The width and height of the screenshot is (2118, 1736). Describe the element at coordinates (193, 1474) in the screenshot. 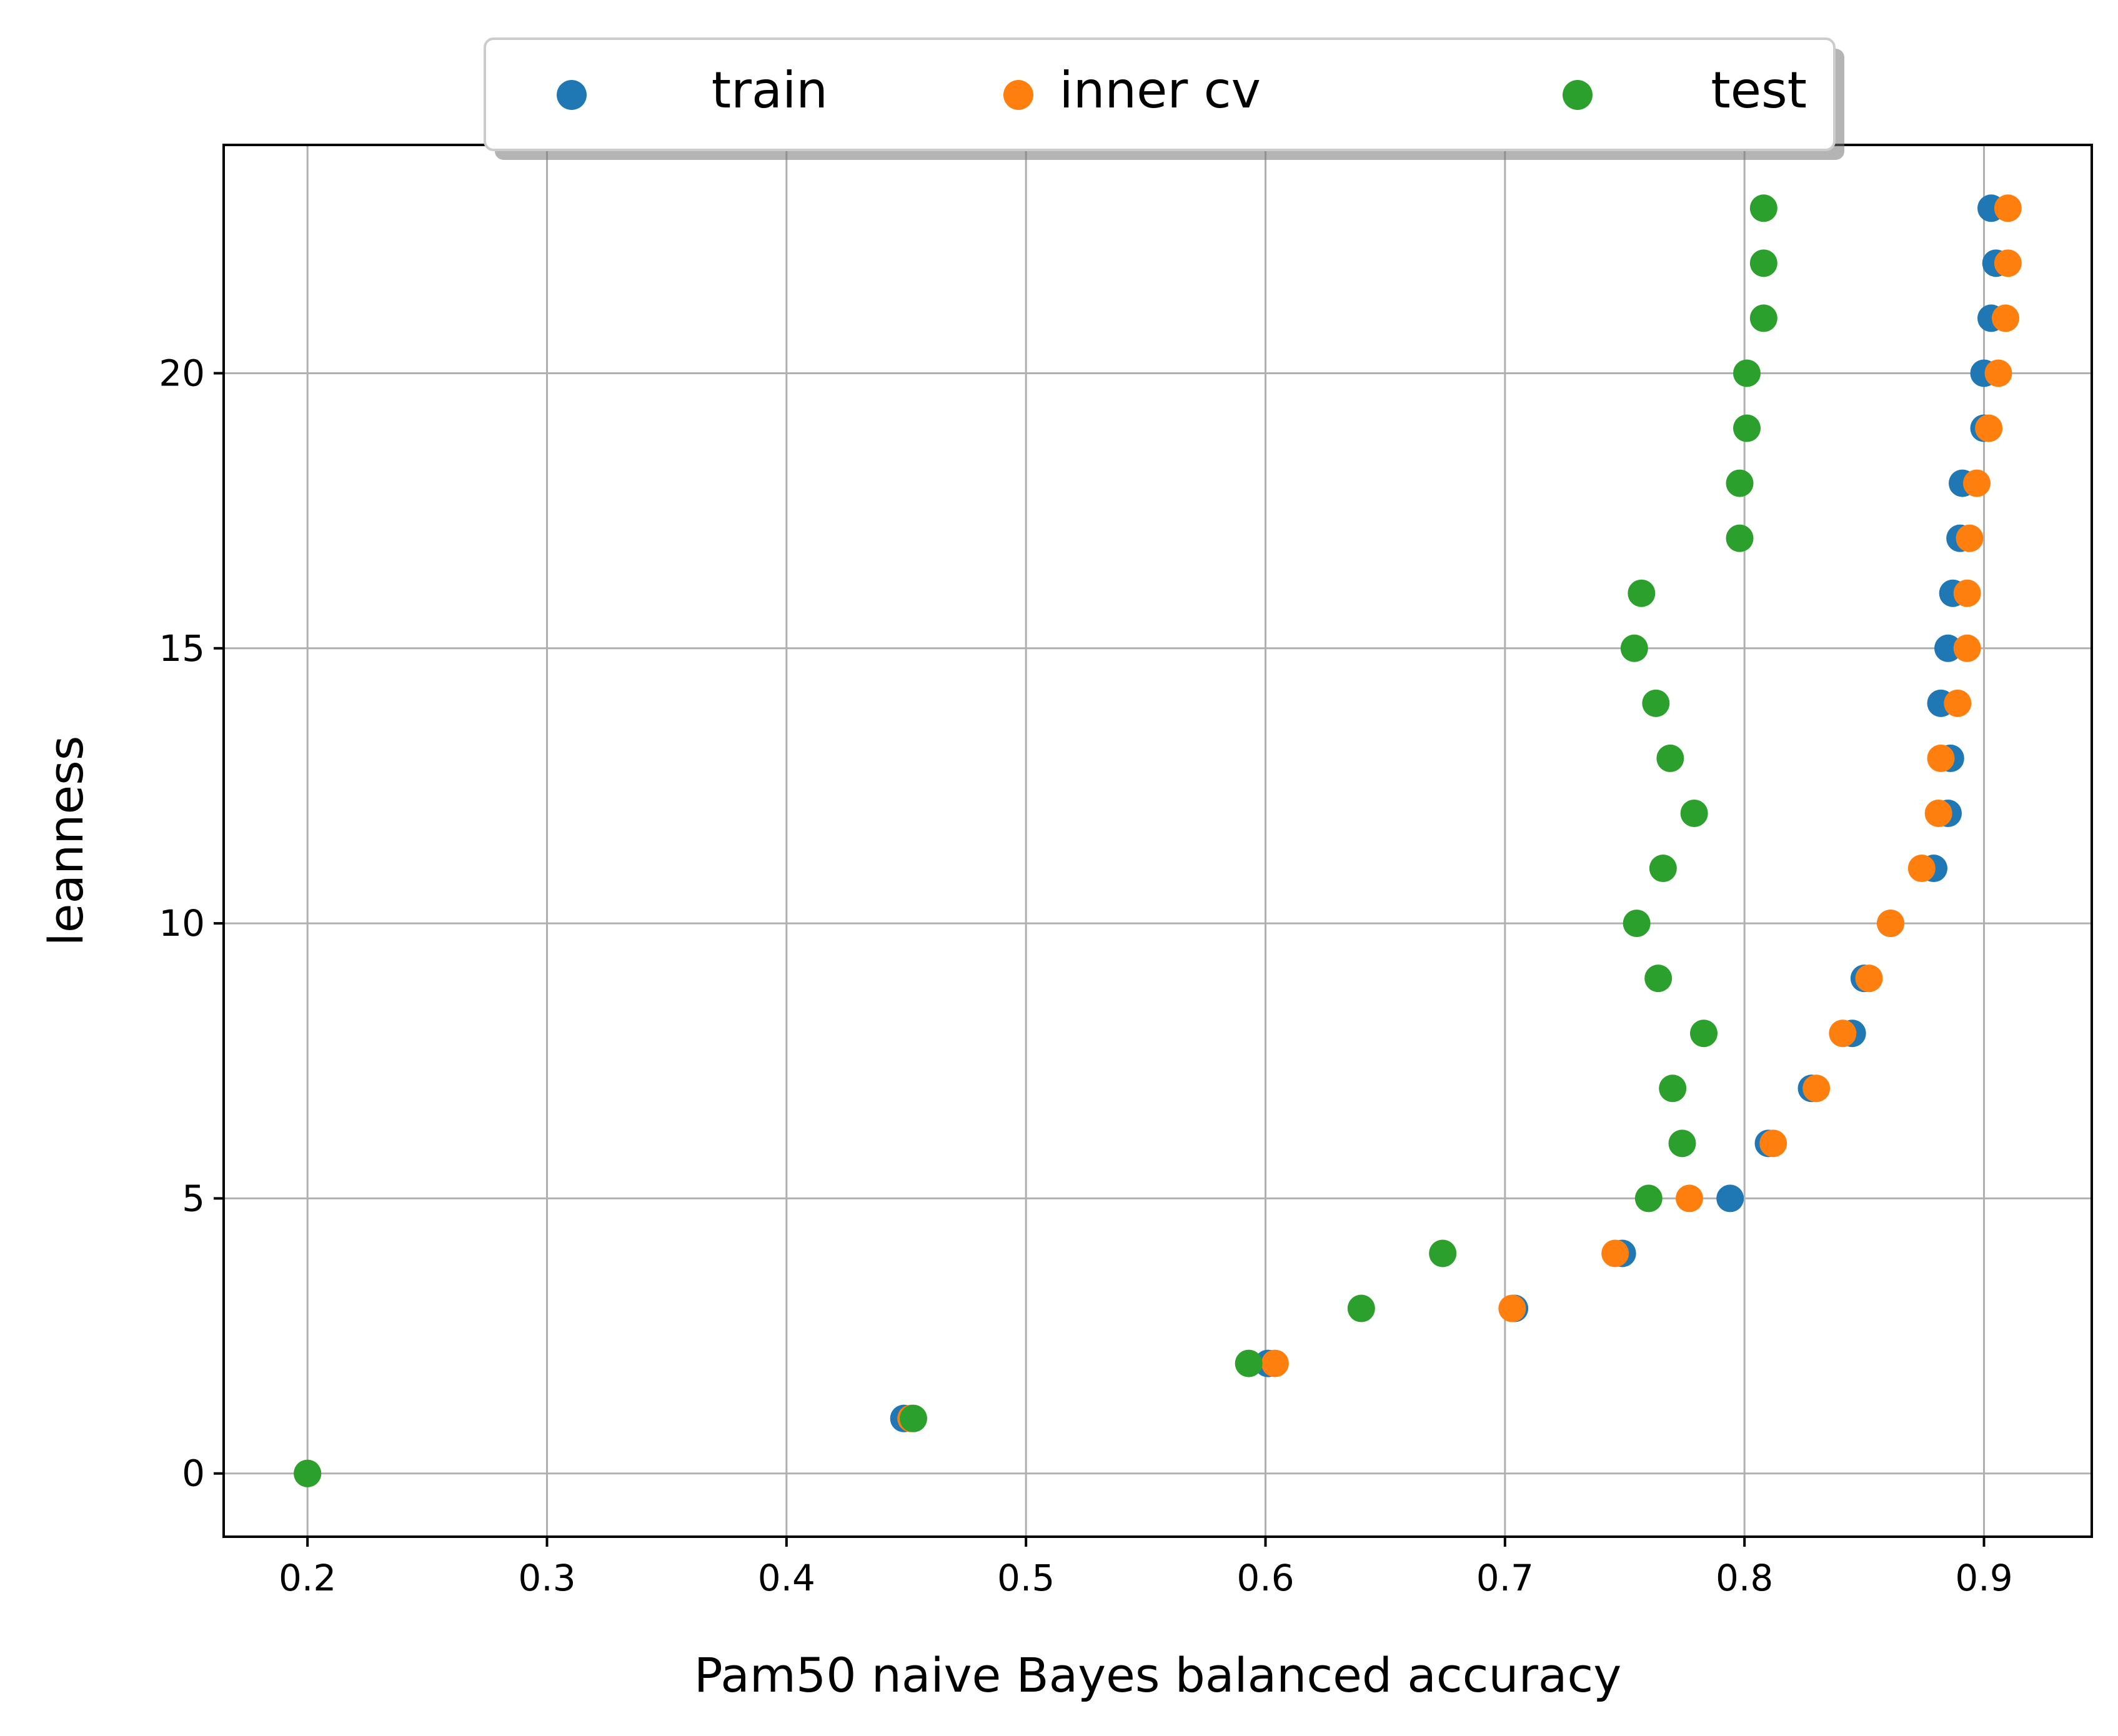

I see `y-tick-label: 0` at that location.